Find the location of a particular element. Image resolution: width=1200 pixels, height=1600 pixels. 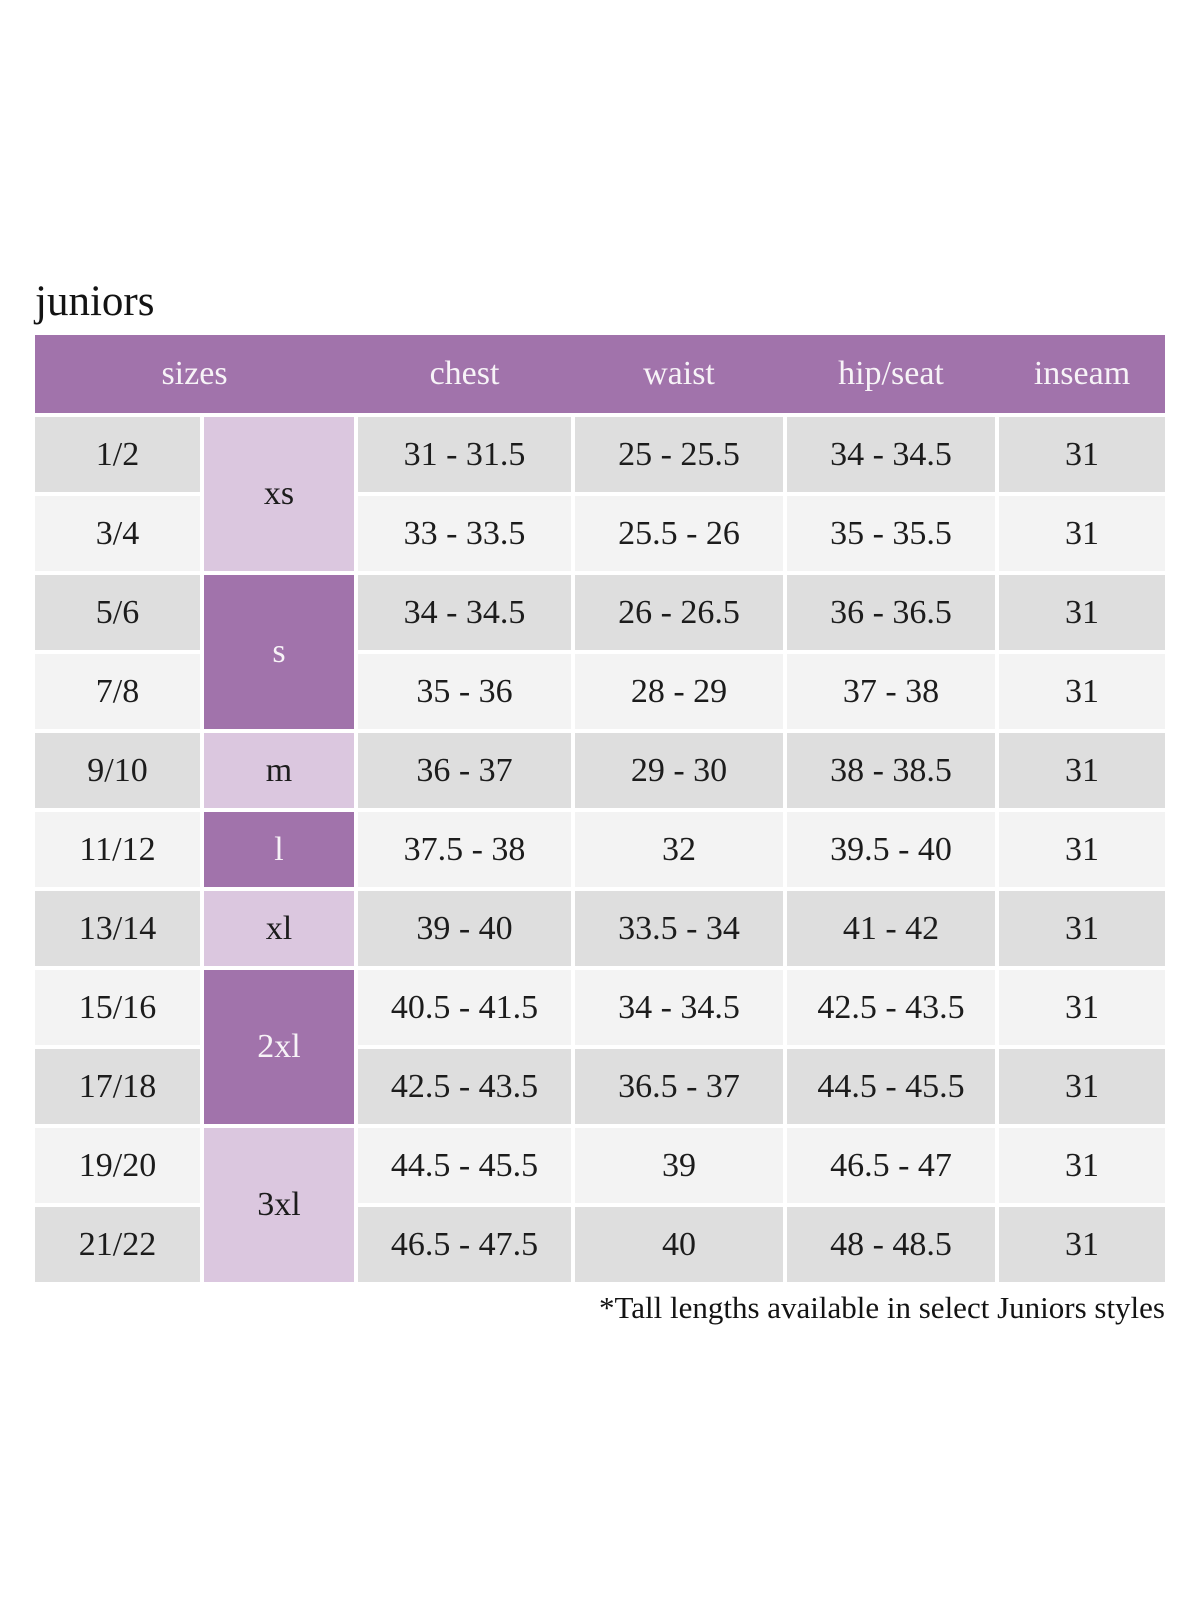

hip-seat-cell: 38 - 38.5 is located at coordinates (891, 770).